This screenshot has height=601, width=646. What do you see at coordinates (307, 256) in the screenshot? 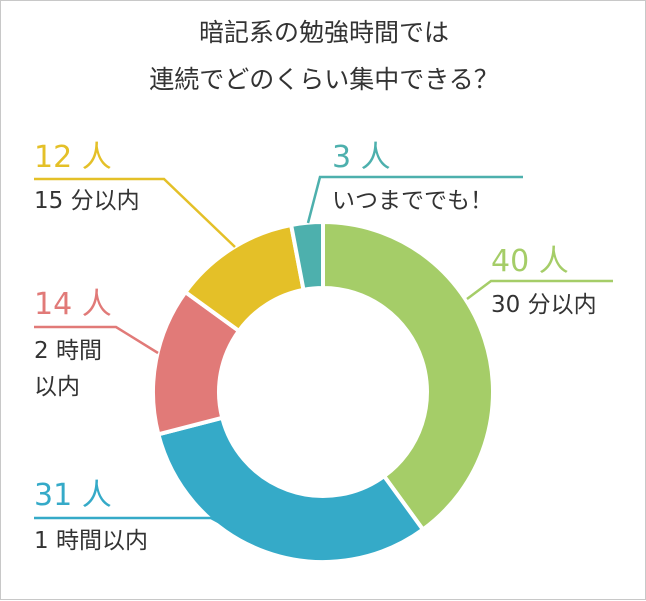
I see `donut-slice-forever` at bounding box center [307, 256].